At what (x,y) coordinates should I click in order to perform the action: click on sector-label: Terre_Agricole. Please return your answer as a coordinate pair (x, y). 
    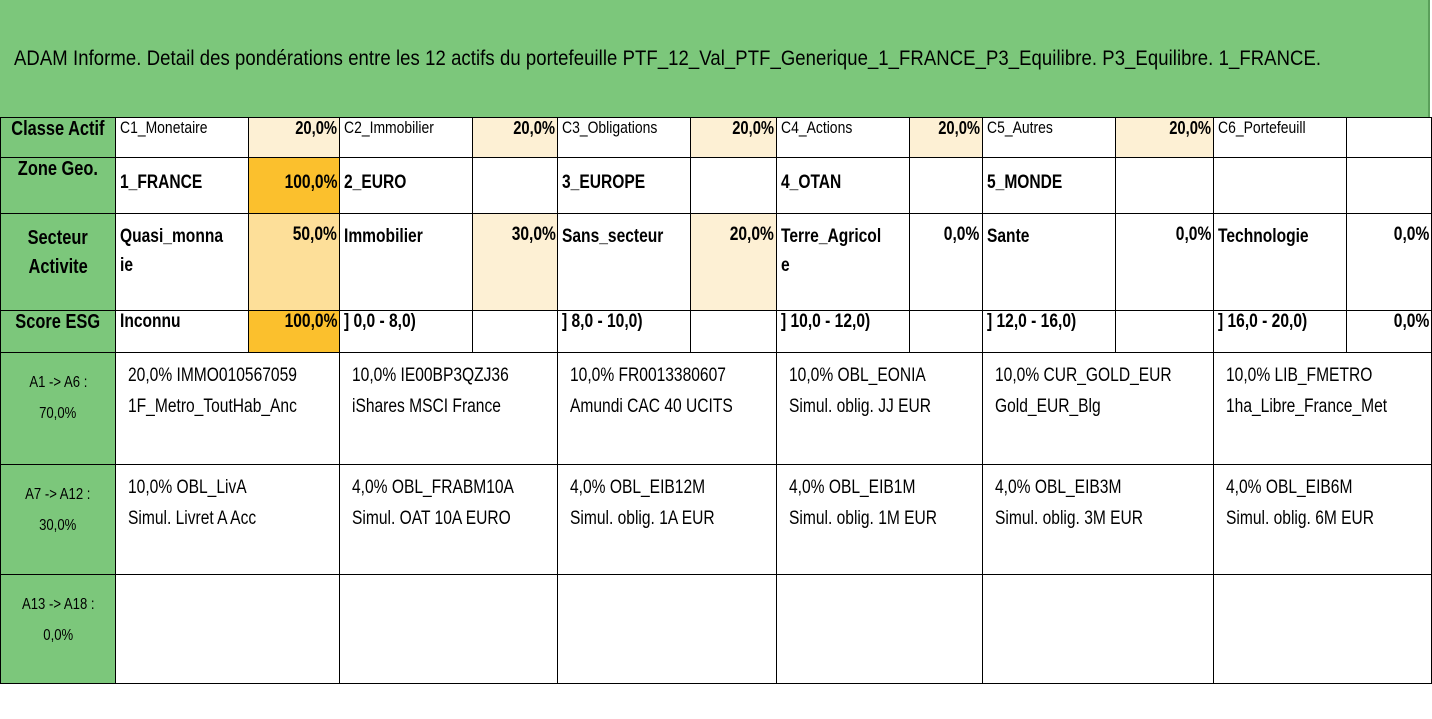
    Looking at the image, I should click on (843, 262).